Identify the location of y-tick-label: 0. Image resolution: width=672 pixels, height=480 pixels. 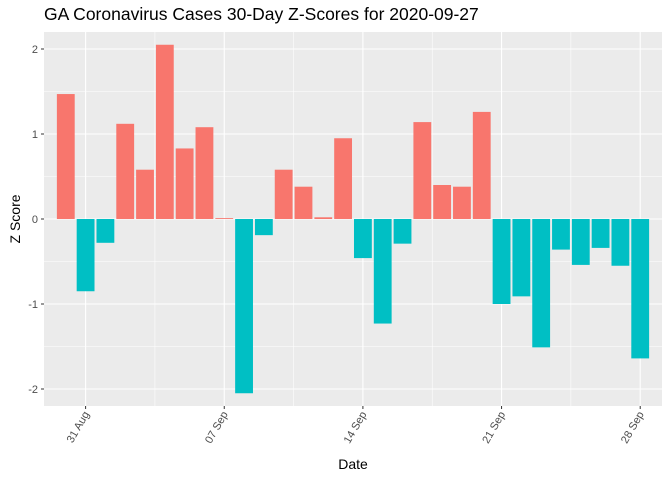
(35, 220).